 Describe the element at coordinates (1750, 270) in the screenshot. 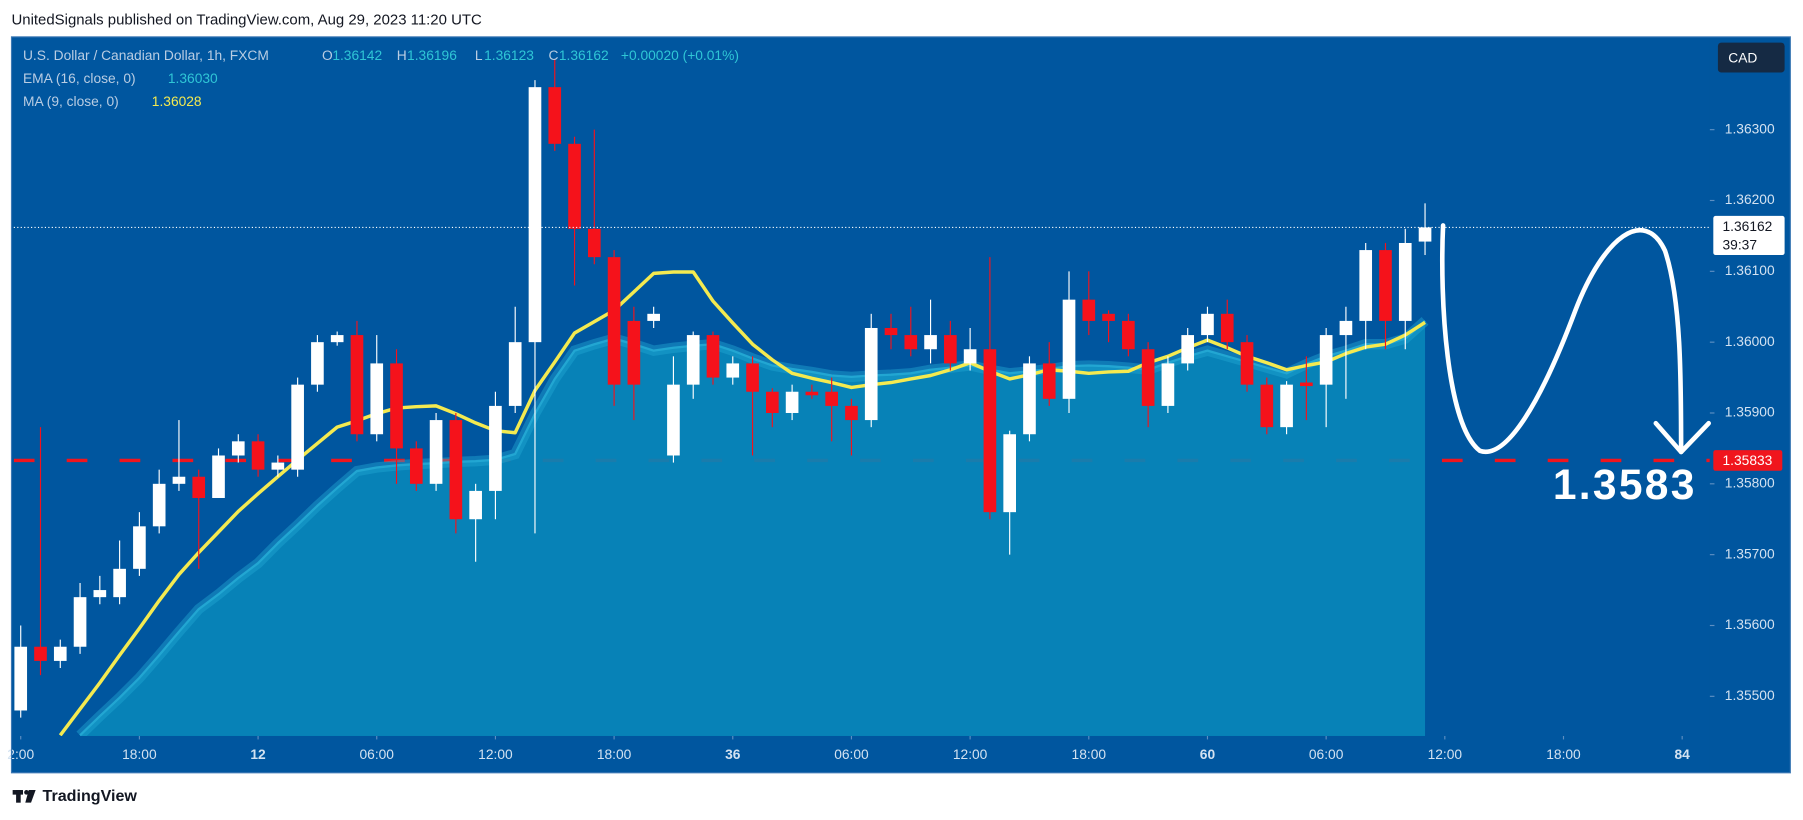

I see `y-tick-label: 1.36100` at that location.